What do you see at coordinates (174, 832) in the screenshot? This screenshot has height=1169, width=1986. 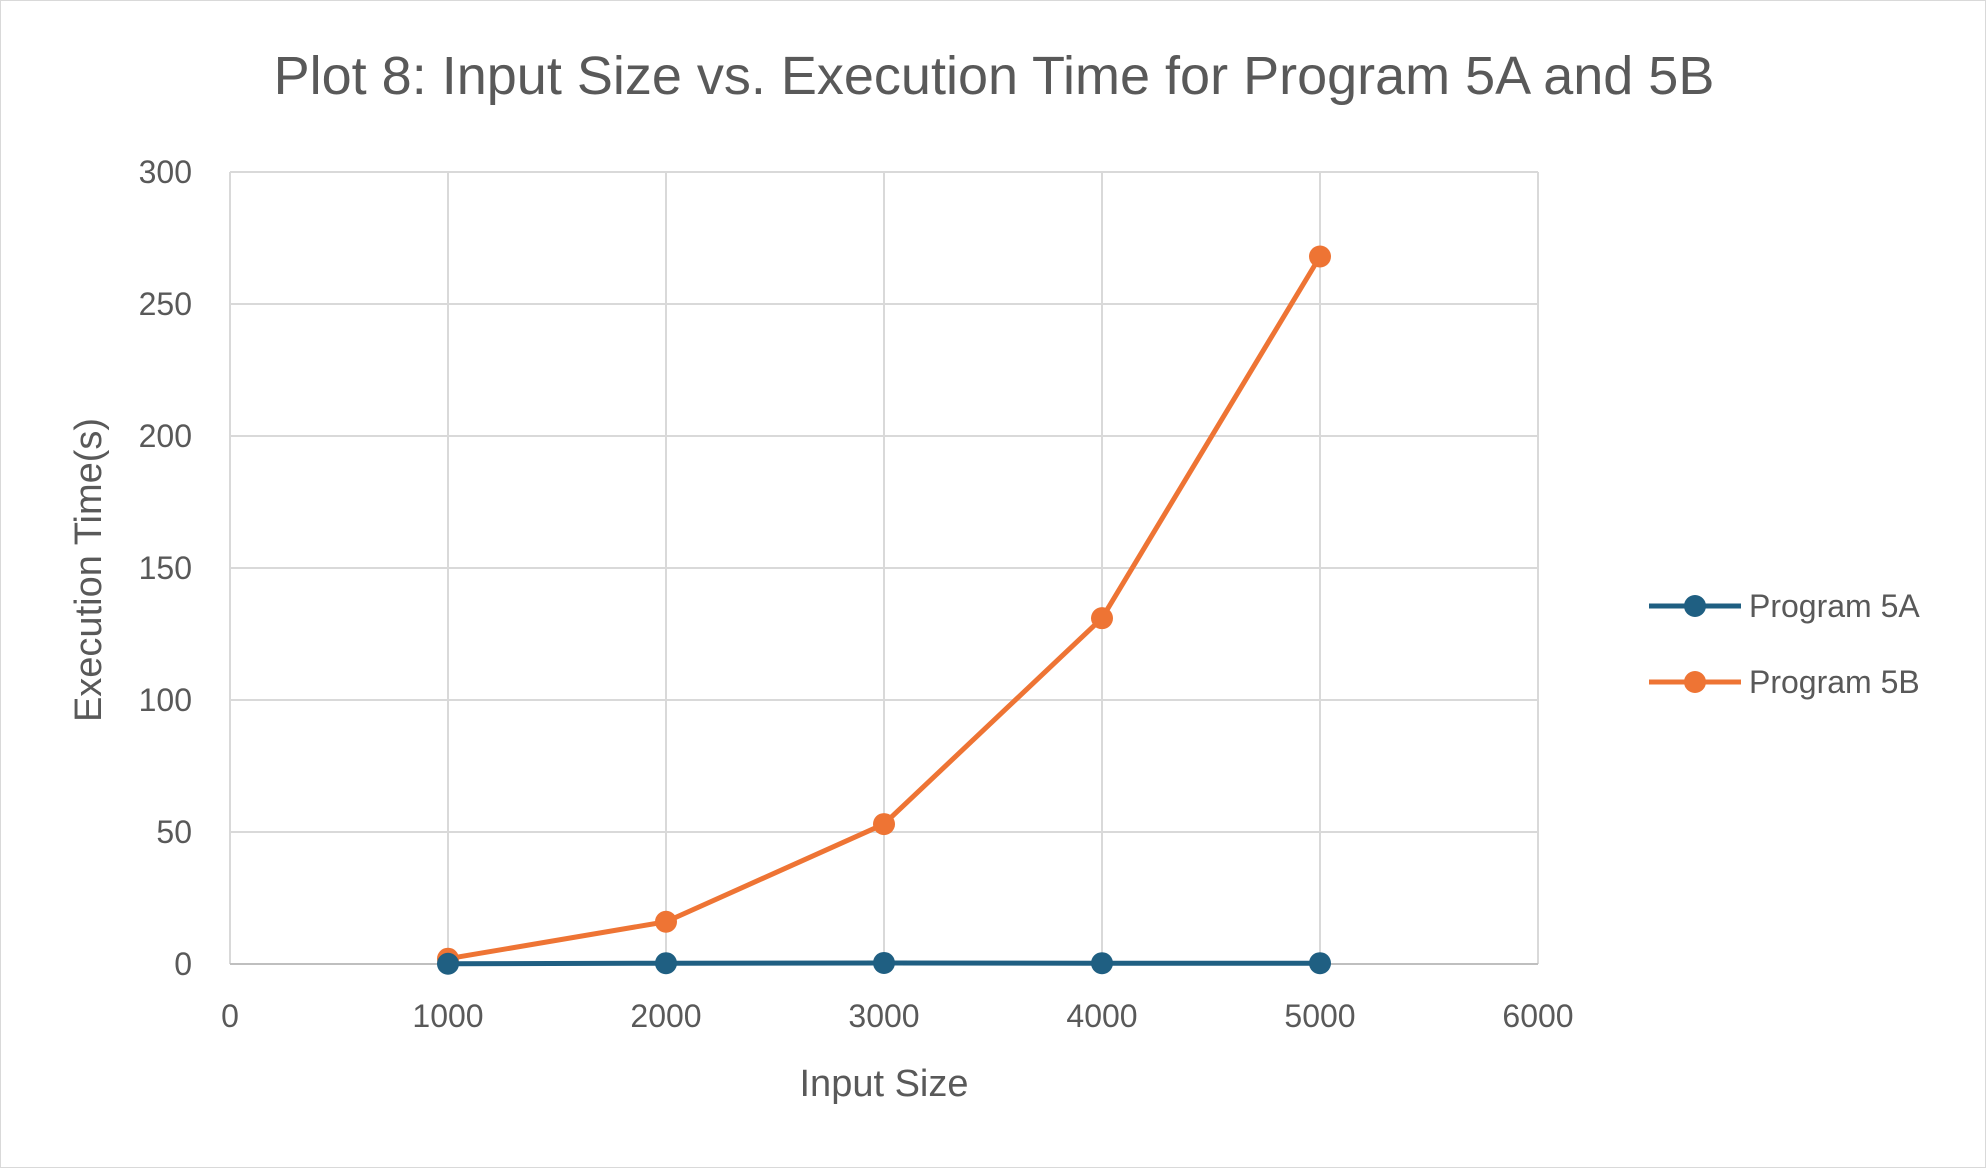 I see `y-tick-label: 50` at bounding box center [174, 832].